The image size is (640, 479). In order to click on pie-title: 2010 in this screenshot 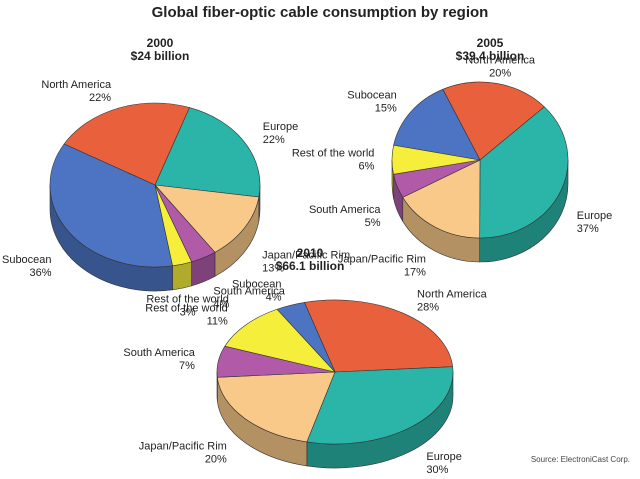, I will do `click(310, 253)`.